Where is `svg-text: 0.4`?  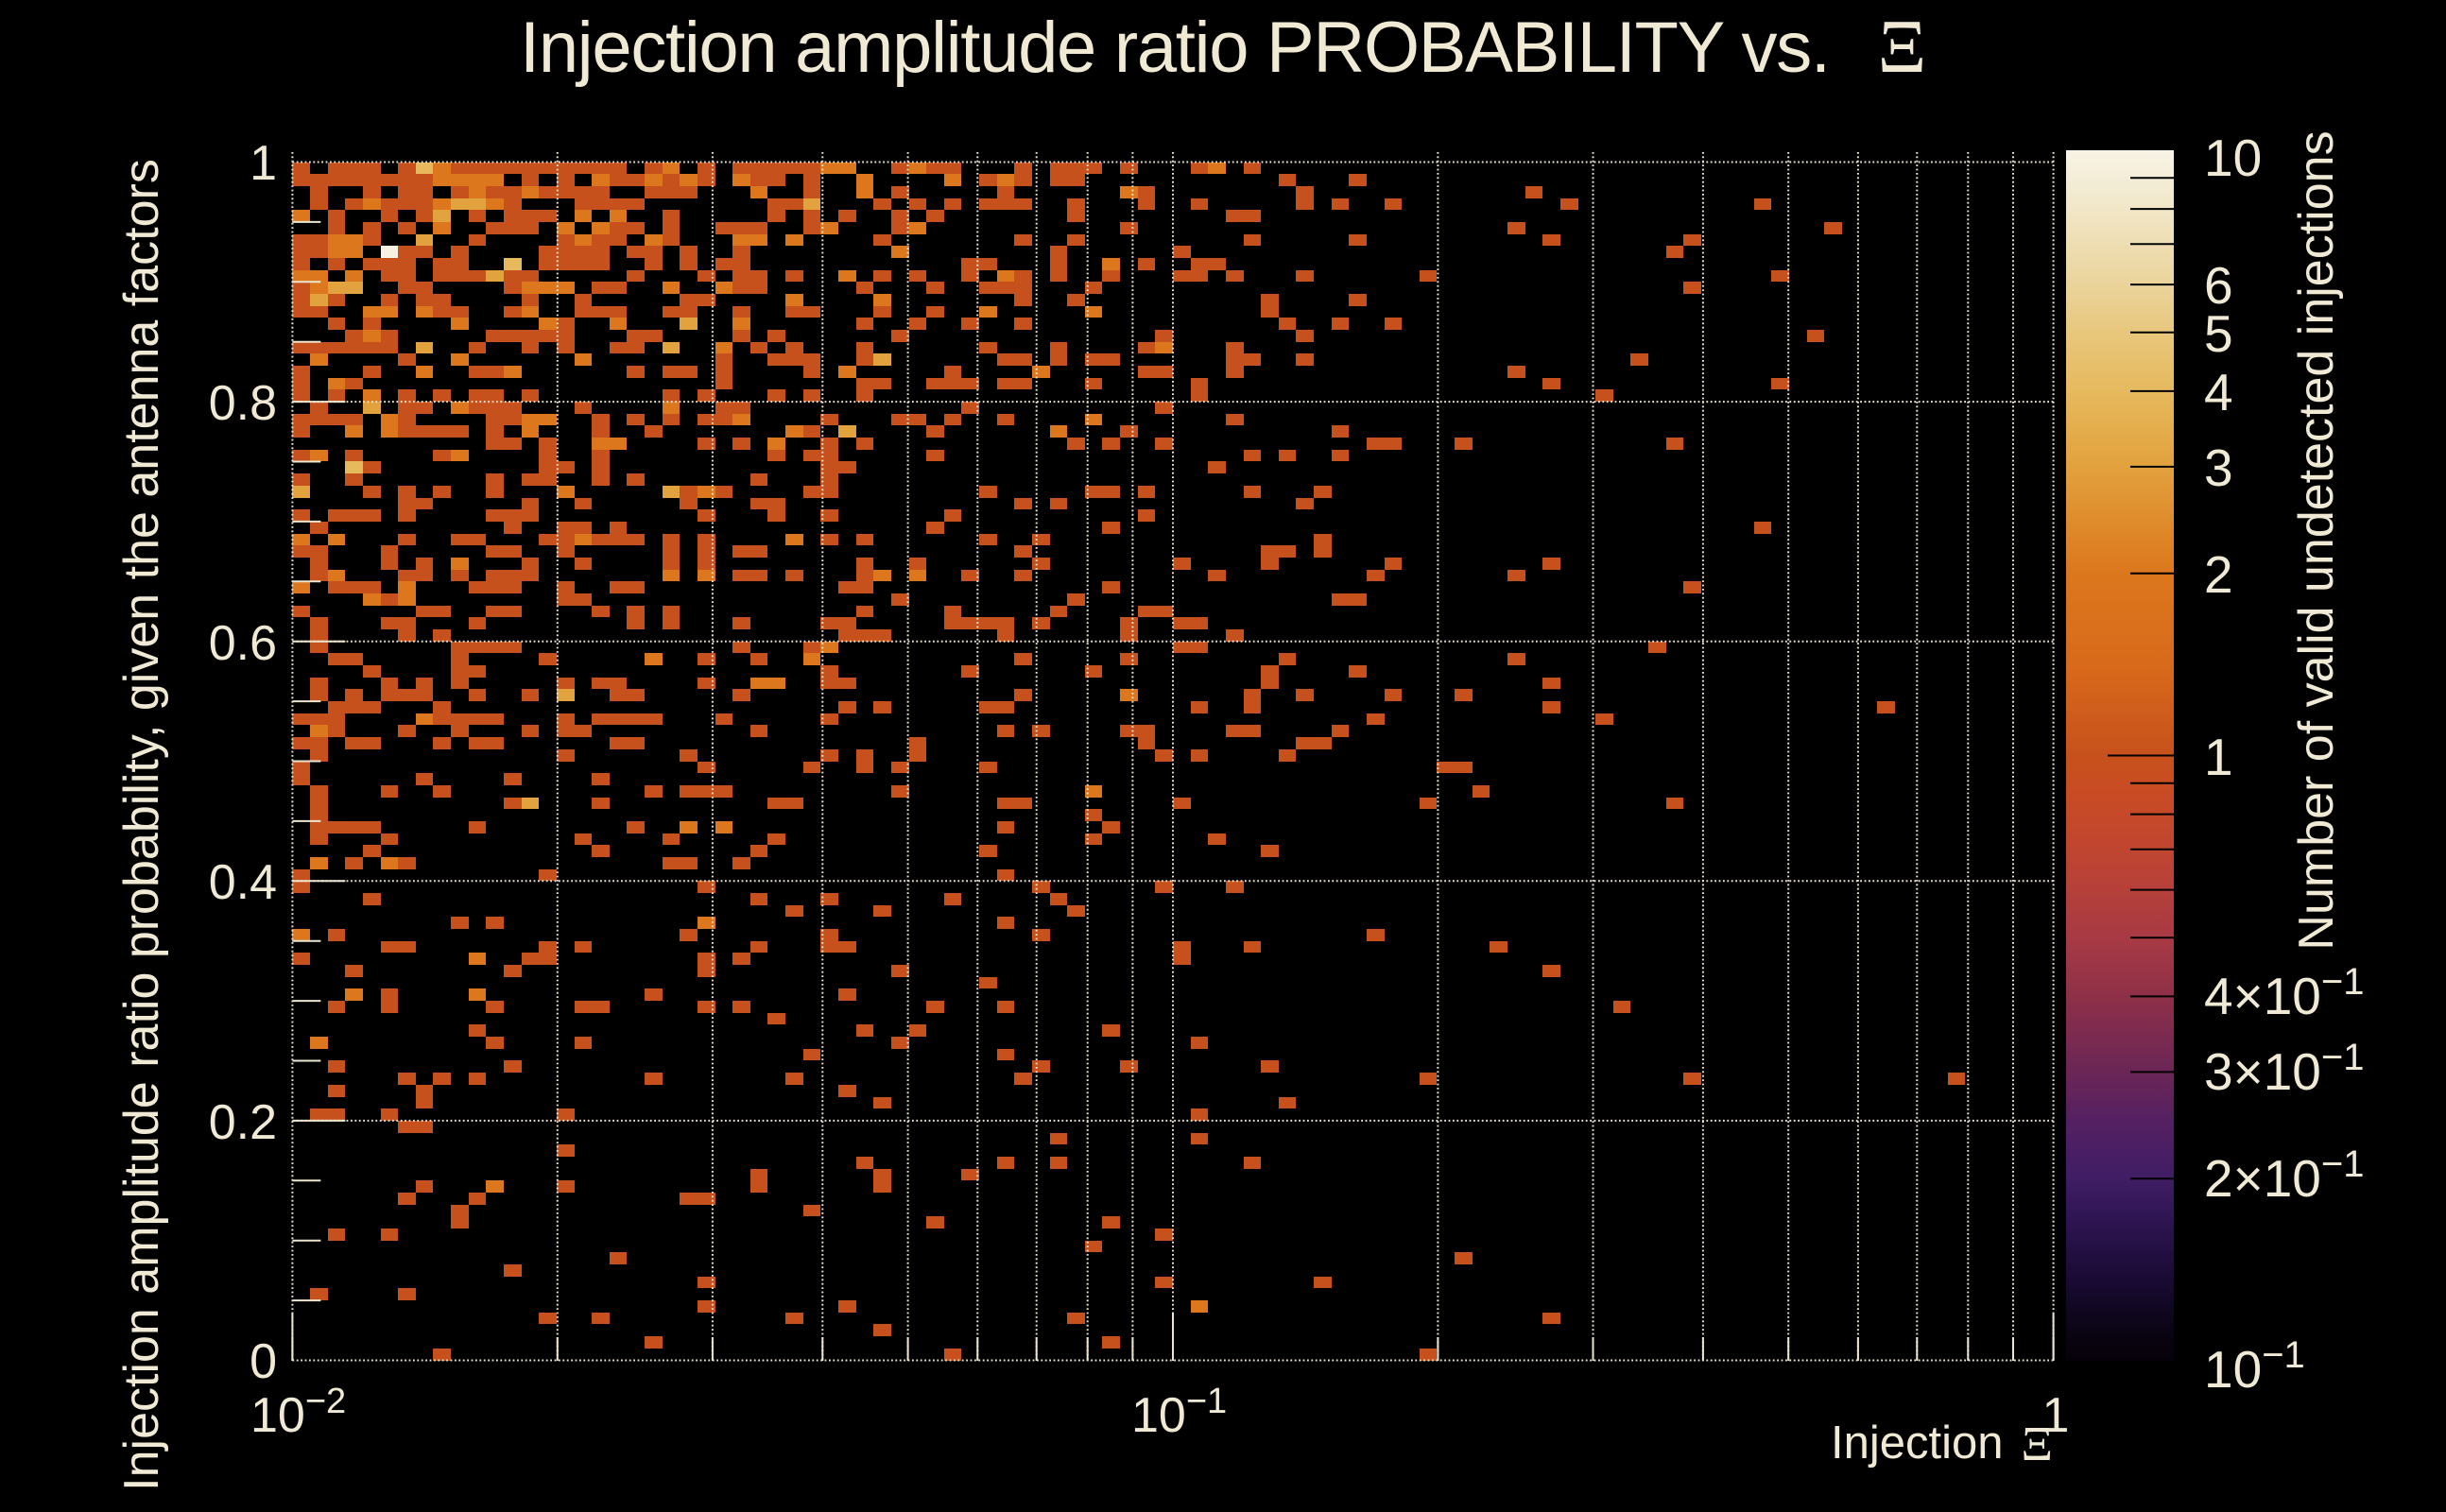 svg-text: 0.4 is located at coordinates (243, 882).